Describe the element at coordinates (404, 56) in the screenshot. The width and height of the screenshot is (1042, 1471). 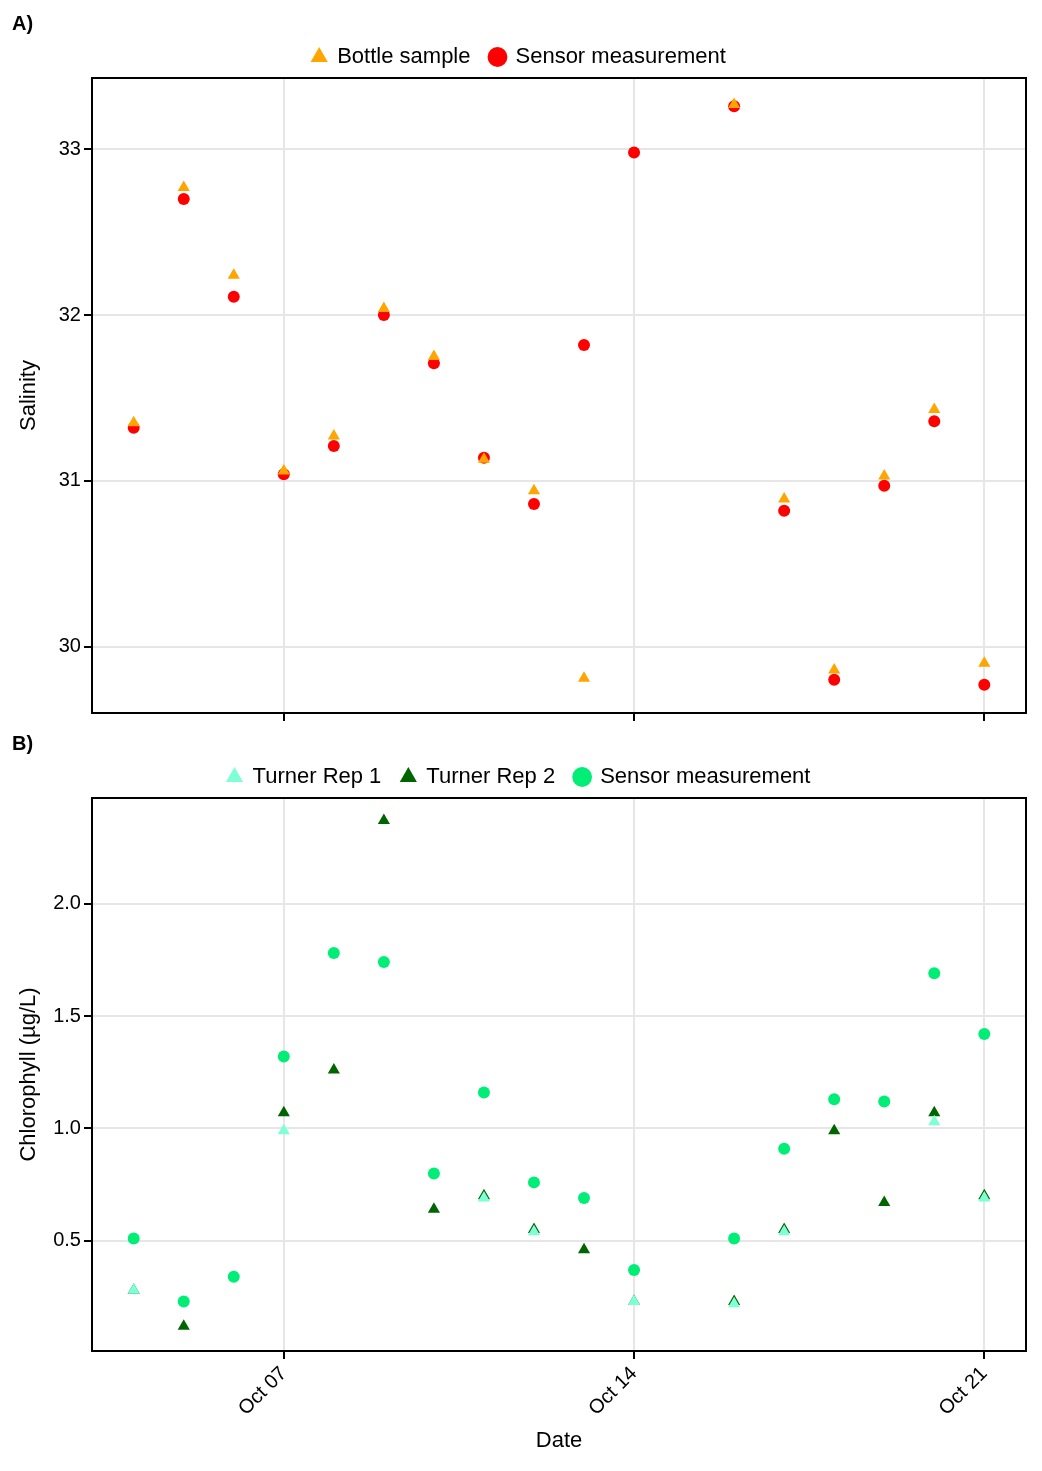
I see `legend-label: Bottle sample` at that location.